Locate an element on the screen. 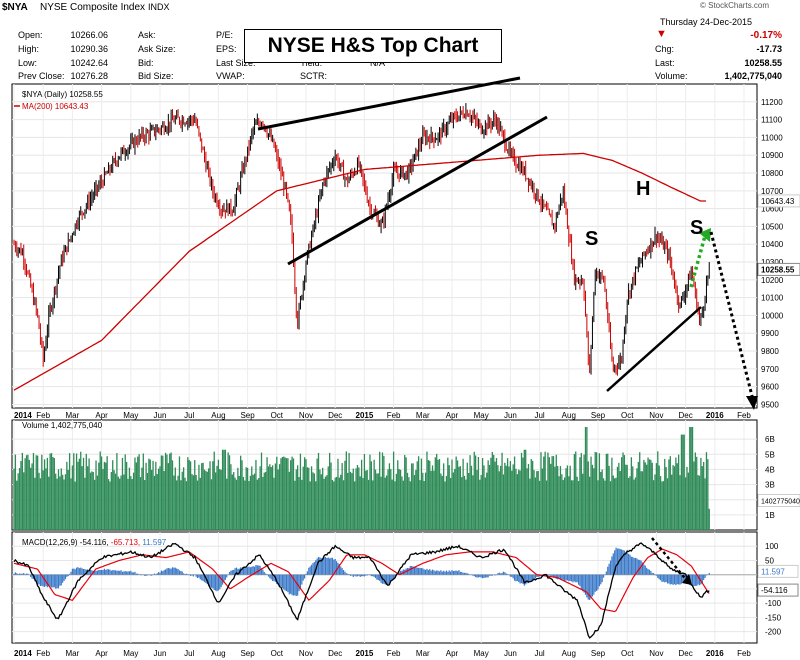 The image size is (800, 660). down-triangle-icon: ▼ is located at coordinates (661, 34).